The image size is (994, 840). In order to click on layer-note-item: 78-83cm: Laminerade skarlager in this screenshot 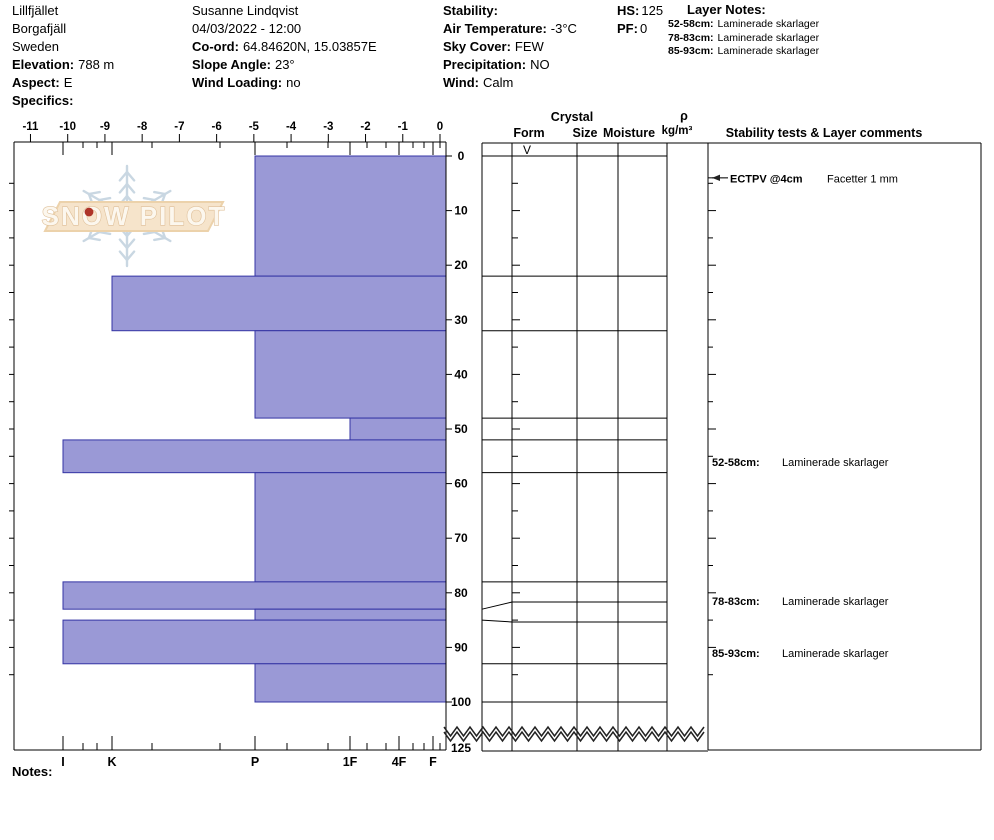, I will do `click(743, 39)`.